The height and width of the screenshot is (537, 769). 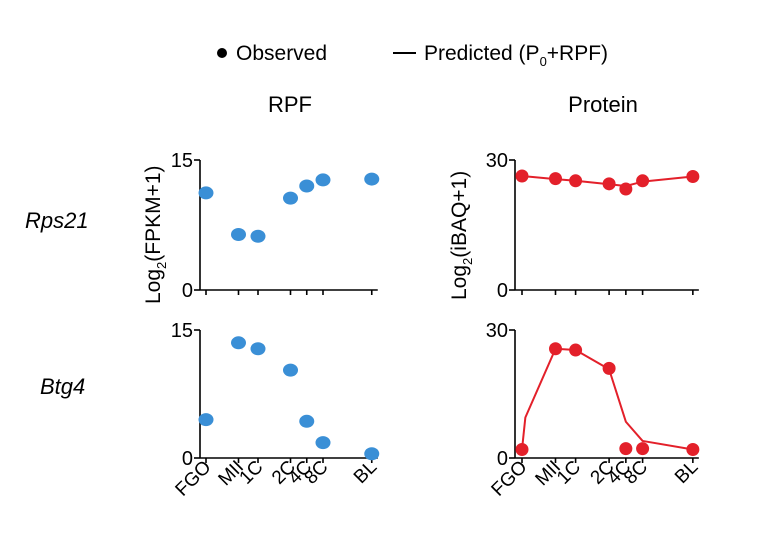 What do you see at coordinates (607, 399) in the screenshot?
I see `predicted-line` at bounding box center [607, 399].